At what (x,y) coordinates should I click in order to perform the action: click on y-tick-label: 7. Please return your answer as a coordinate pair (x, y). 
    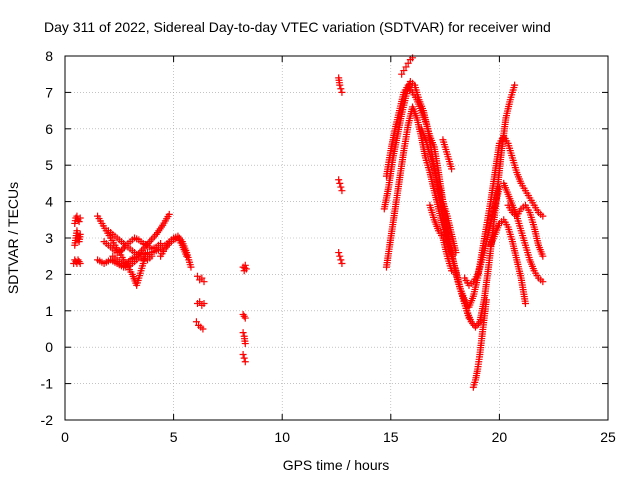
    Looking at the image, I should click on (49, 92).